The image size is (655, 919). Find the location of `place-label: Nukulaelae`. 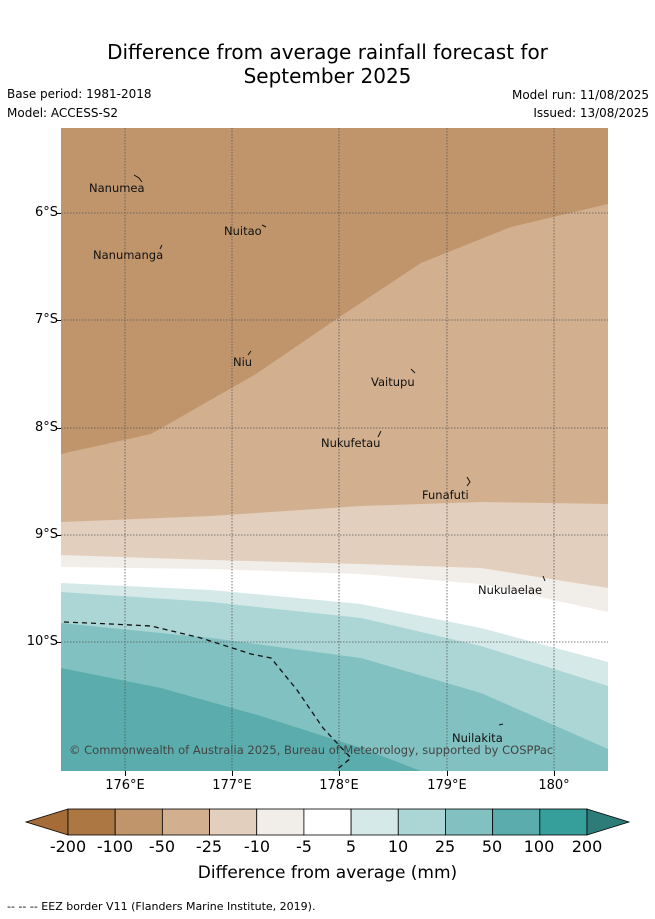

place-label: Nukulaelae is located at coordinates (510, 590).